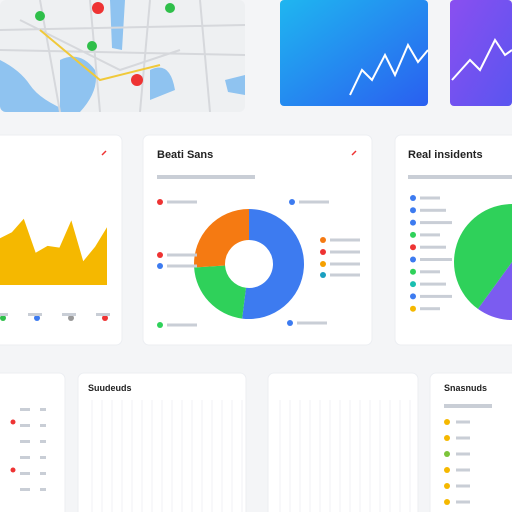 Image resolution: width=512 pixels, height=512 pixels. I want to click on water, so click(122, 56).